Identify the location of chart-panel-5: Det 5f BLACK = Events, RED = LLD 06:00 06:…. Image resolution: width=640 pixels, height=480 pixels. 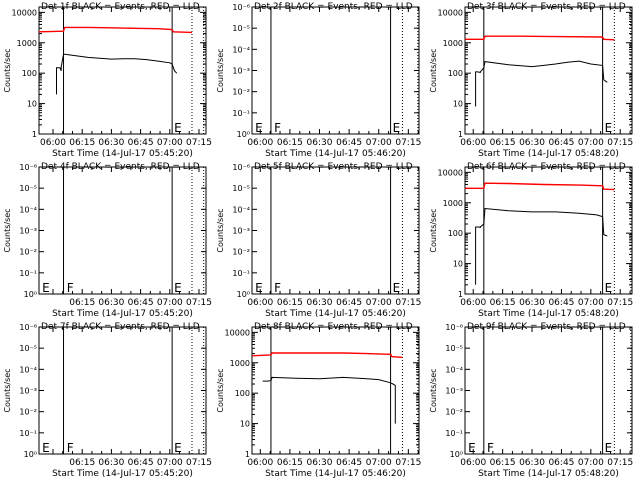
(318, 240).